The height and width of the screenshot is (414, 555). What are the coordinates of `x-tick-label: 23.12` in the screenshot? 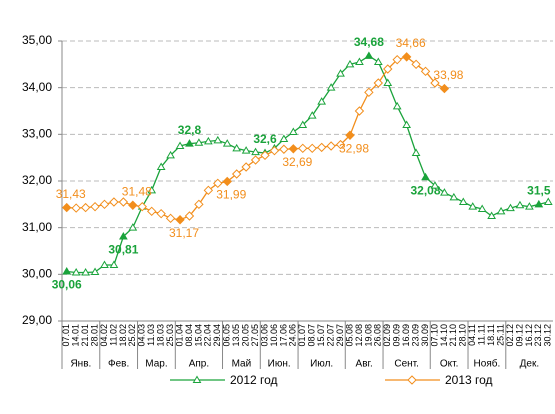 It's located at (538, 335).